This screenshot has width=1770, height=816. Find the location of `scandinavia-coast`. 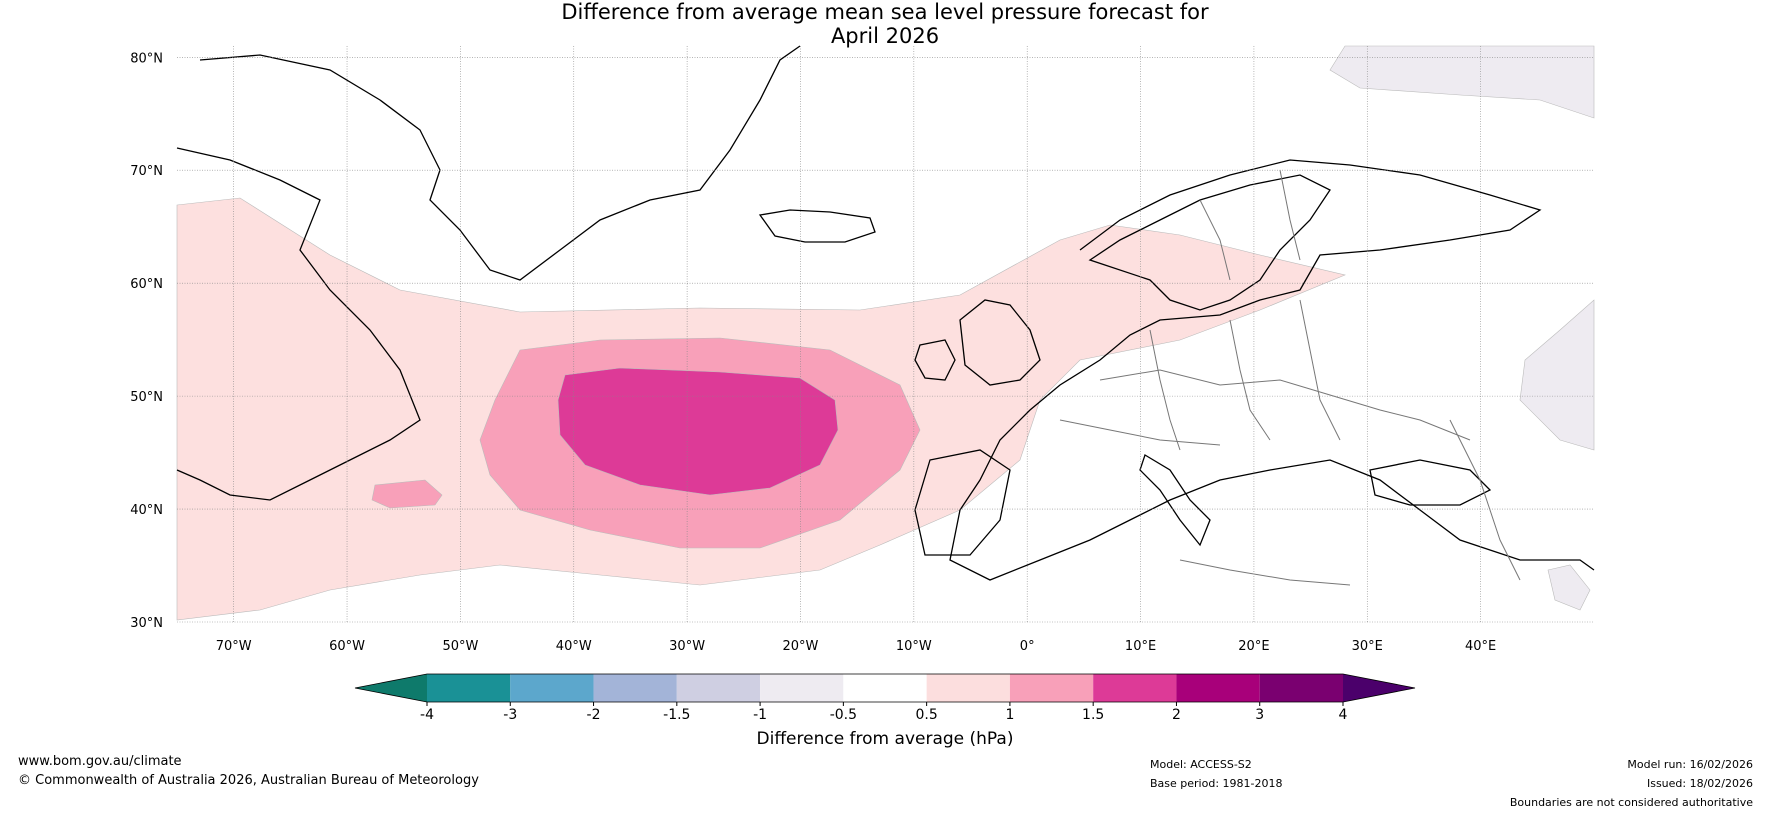

scandinavia-coast is located at coordinates (1209, 242).